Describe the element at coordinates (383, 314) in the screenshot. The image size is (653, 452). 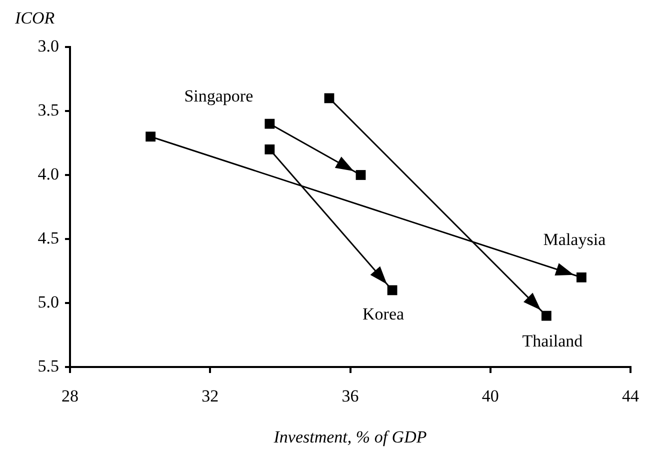
I see `series-label: Korea` at that location.